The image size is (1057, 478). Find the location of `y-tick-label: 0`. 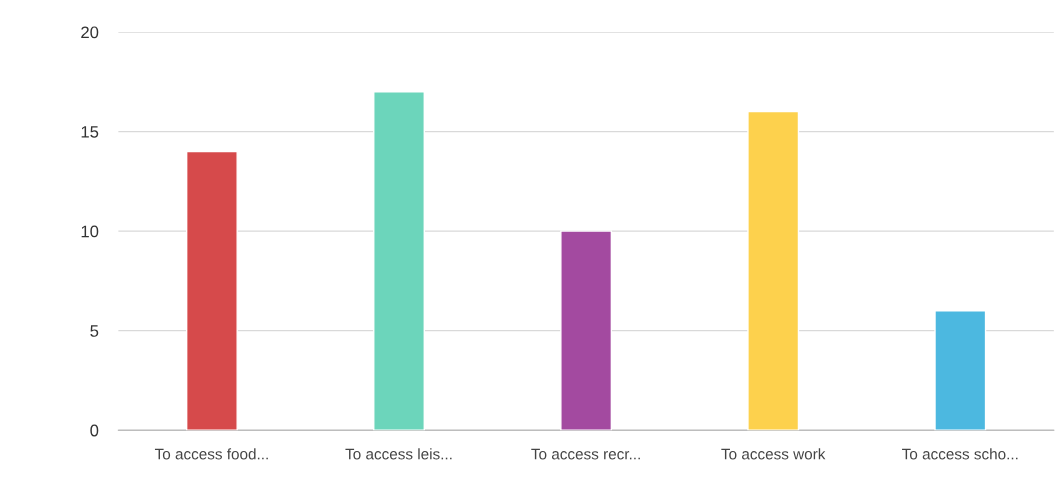

y-tick-label: 0 is located at coordinates (94, 430).